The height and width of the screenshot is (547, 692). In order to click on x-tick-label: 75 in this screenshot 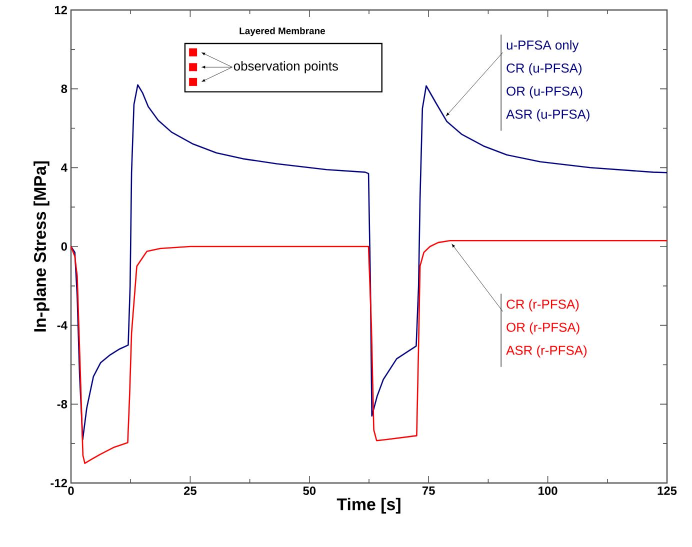, I will do `click(428, 490)`.